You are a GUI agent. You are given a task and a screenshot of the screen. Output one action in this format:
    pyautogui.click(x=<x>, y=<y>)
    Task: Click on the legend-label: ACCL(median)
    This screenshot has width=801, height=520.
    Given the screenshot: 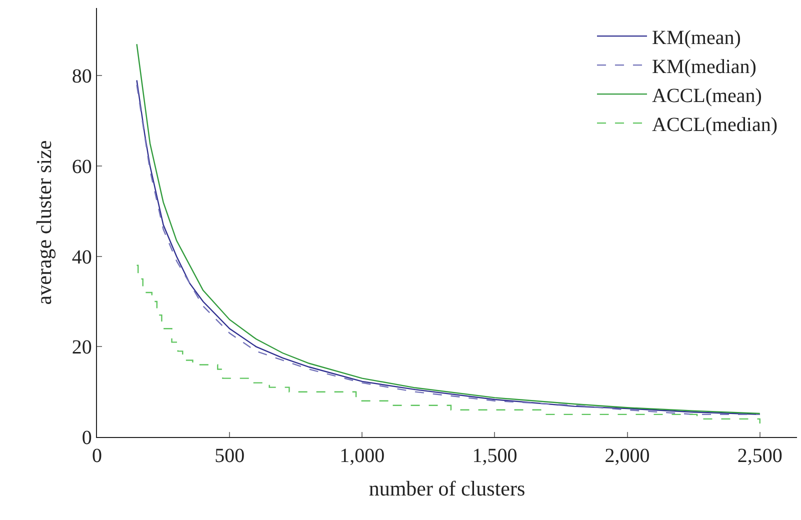 What is the action you would take?
    pyautogui.click(x=715, y=125)
    